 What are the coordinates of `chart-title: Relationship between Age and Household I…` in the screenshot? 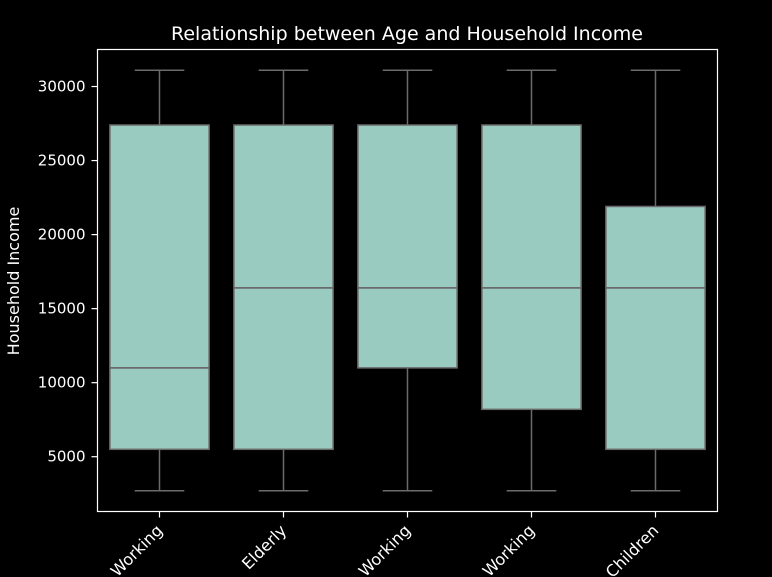 It's located at (407, 34).